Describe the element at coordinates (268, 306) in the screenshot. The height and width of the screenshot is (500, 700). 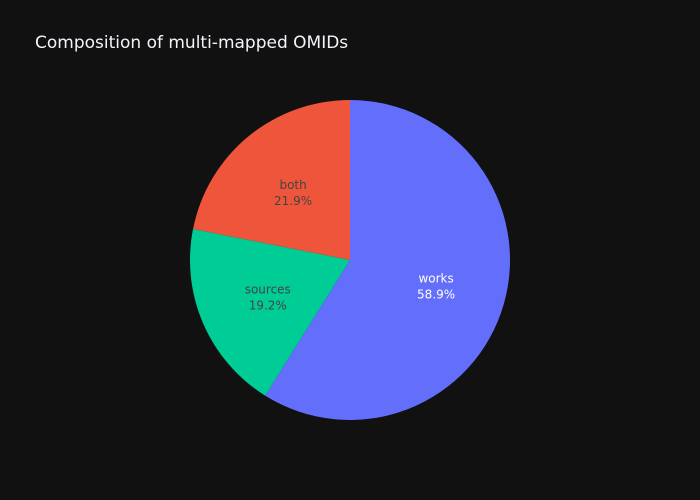
I see `slice-percent-sources: 19.2%` at that location.